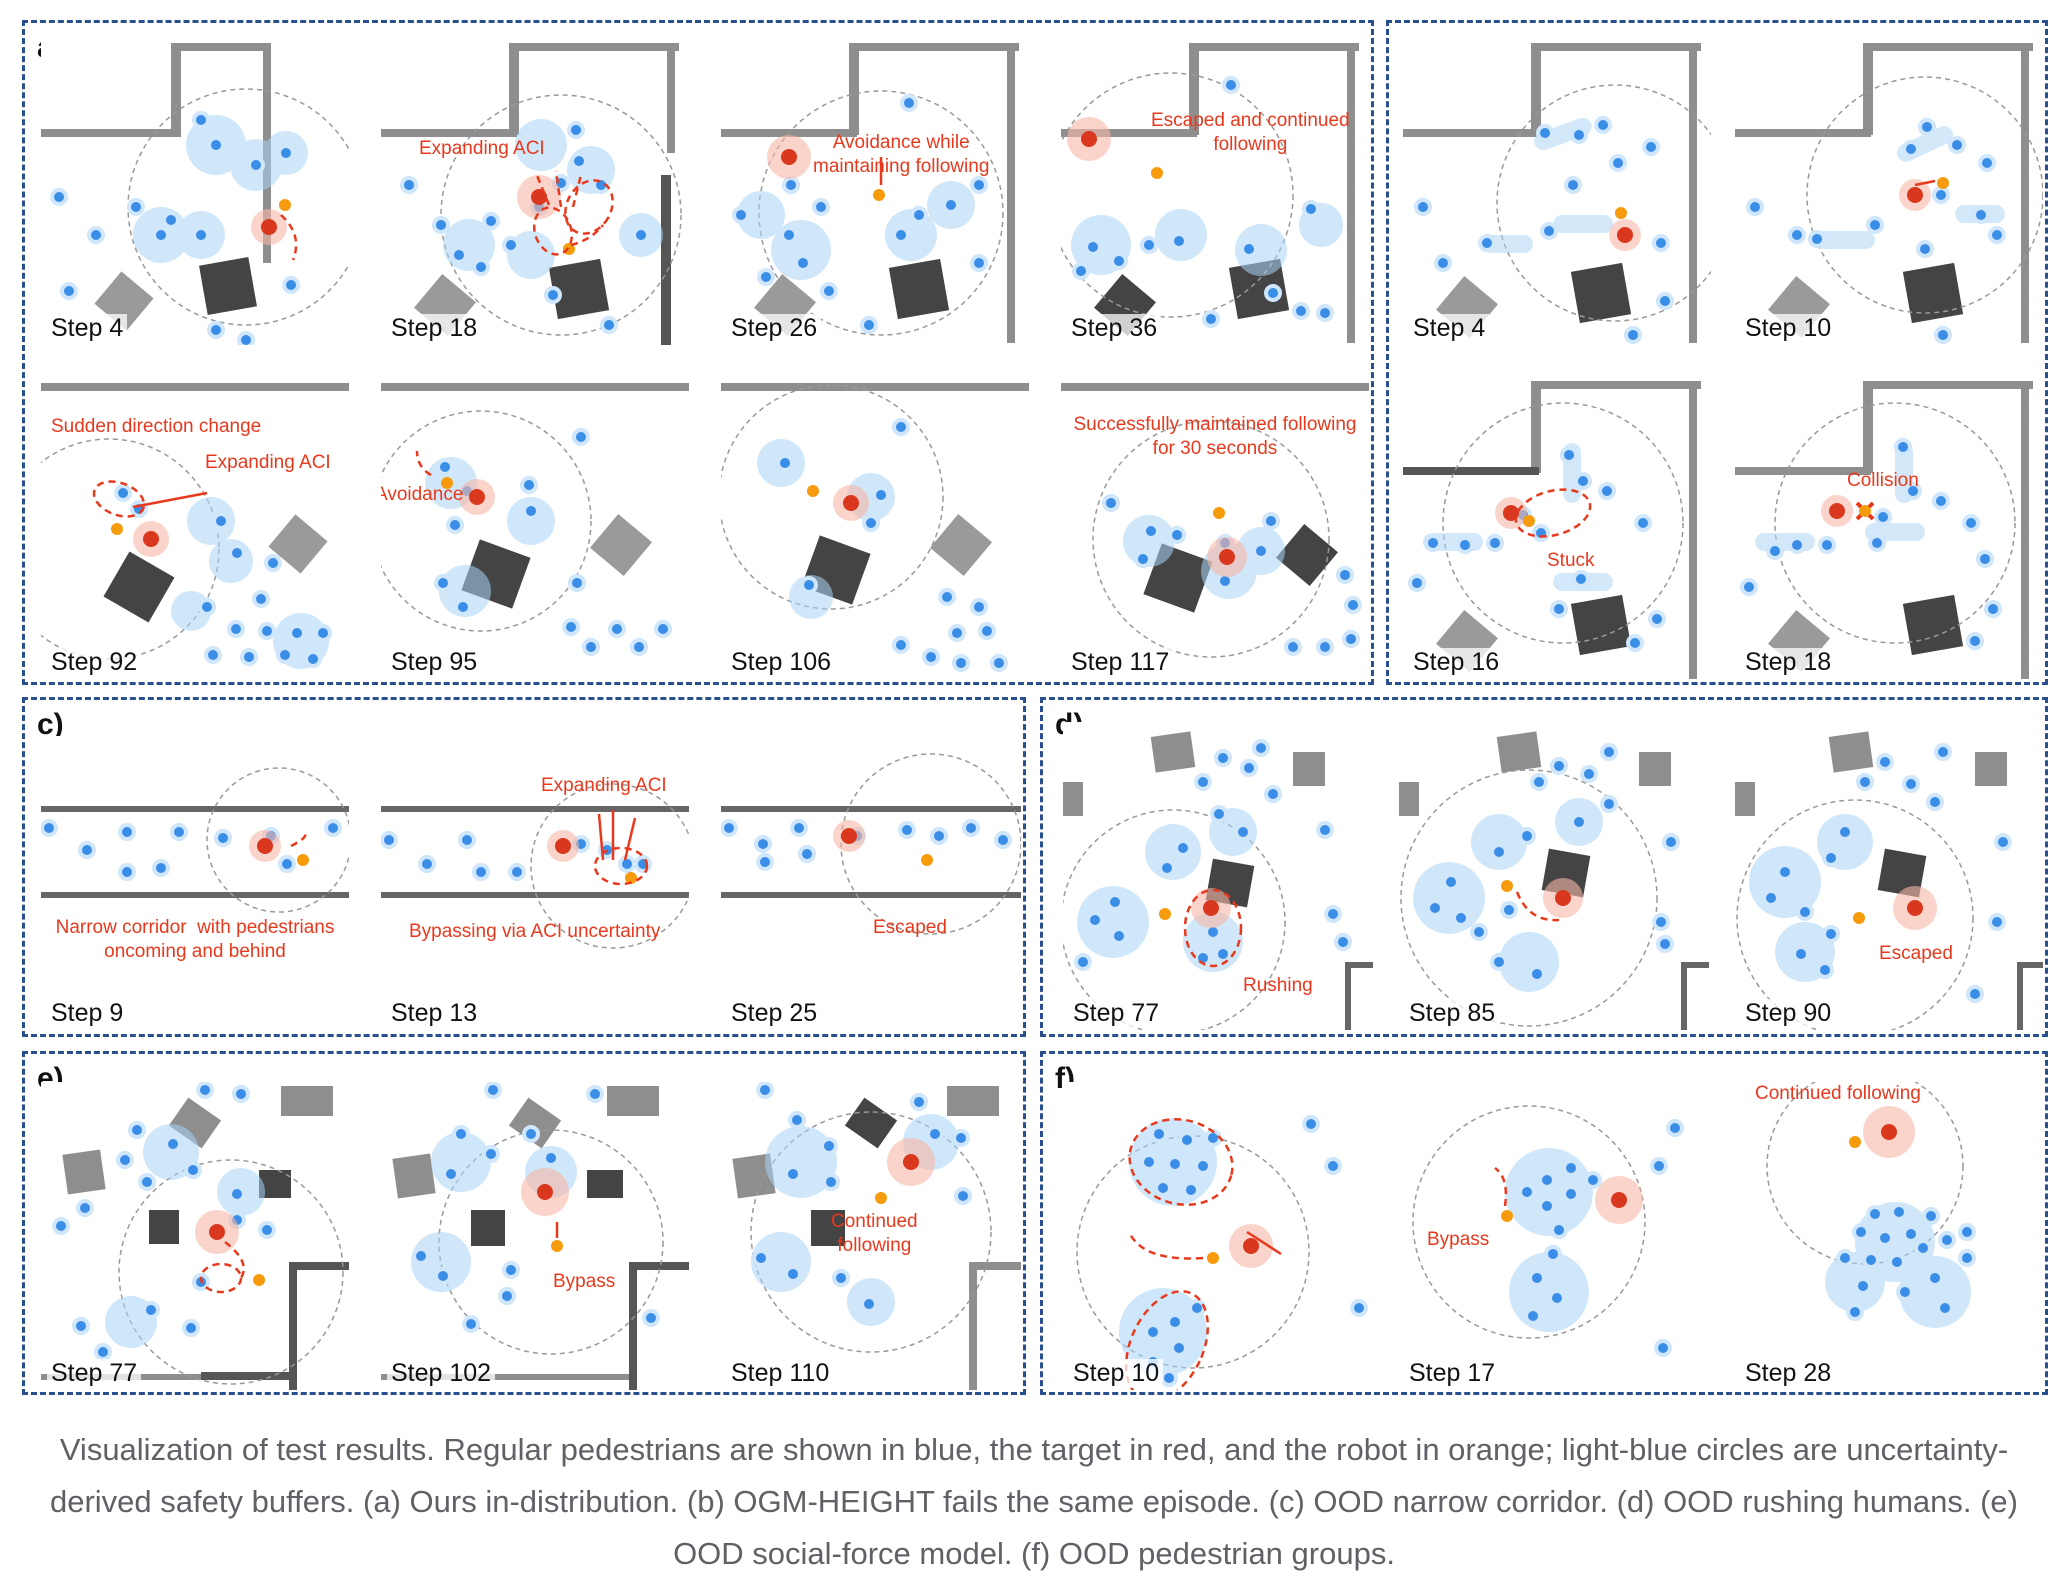  Describe the element at coordinates (1838, 1093) in the screenshot. I see `annotation-text: Continued following` at that location.